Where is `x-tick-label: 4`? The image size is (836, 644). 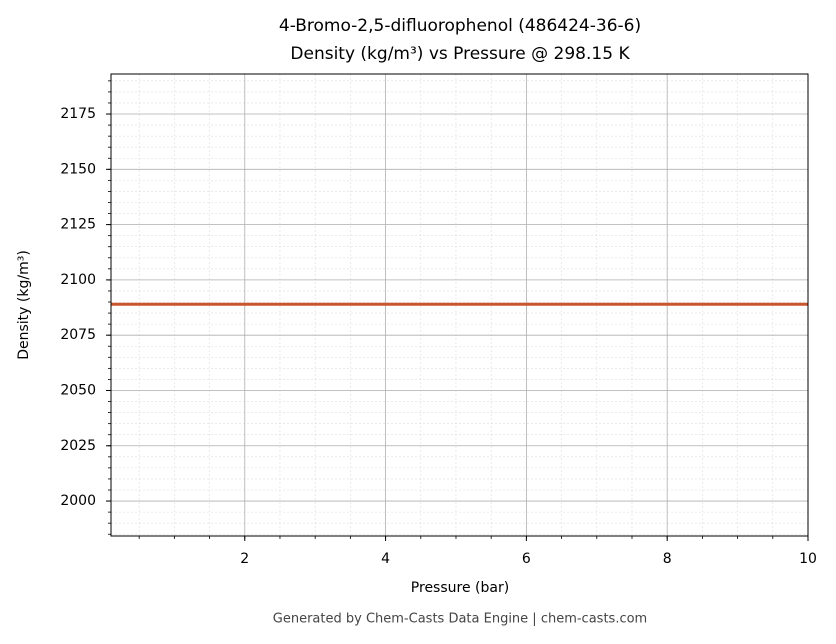
x-tick-label: 4 is located at coordinates (385, 559).